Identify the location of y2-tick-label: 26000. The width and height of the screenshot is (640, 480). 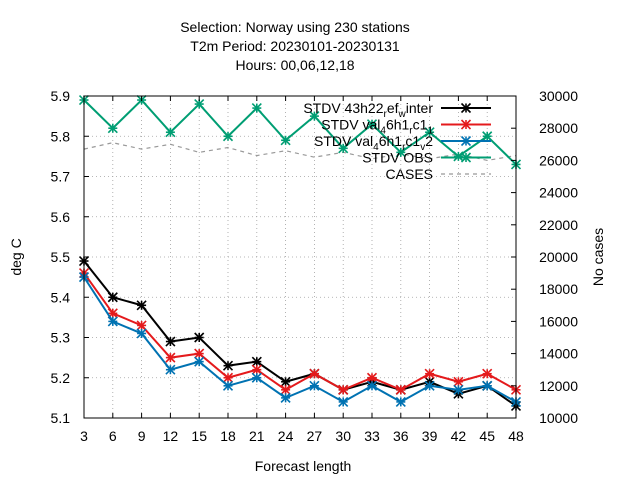
(558, 160).